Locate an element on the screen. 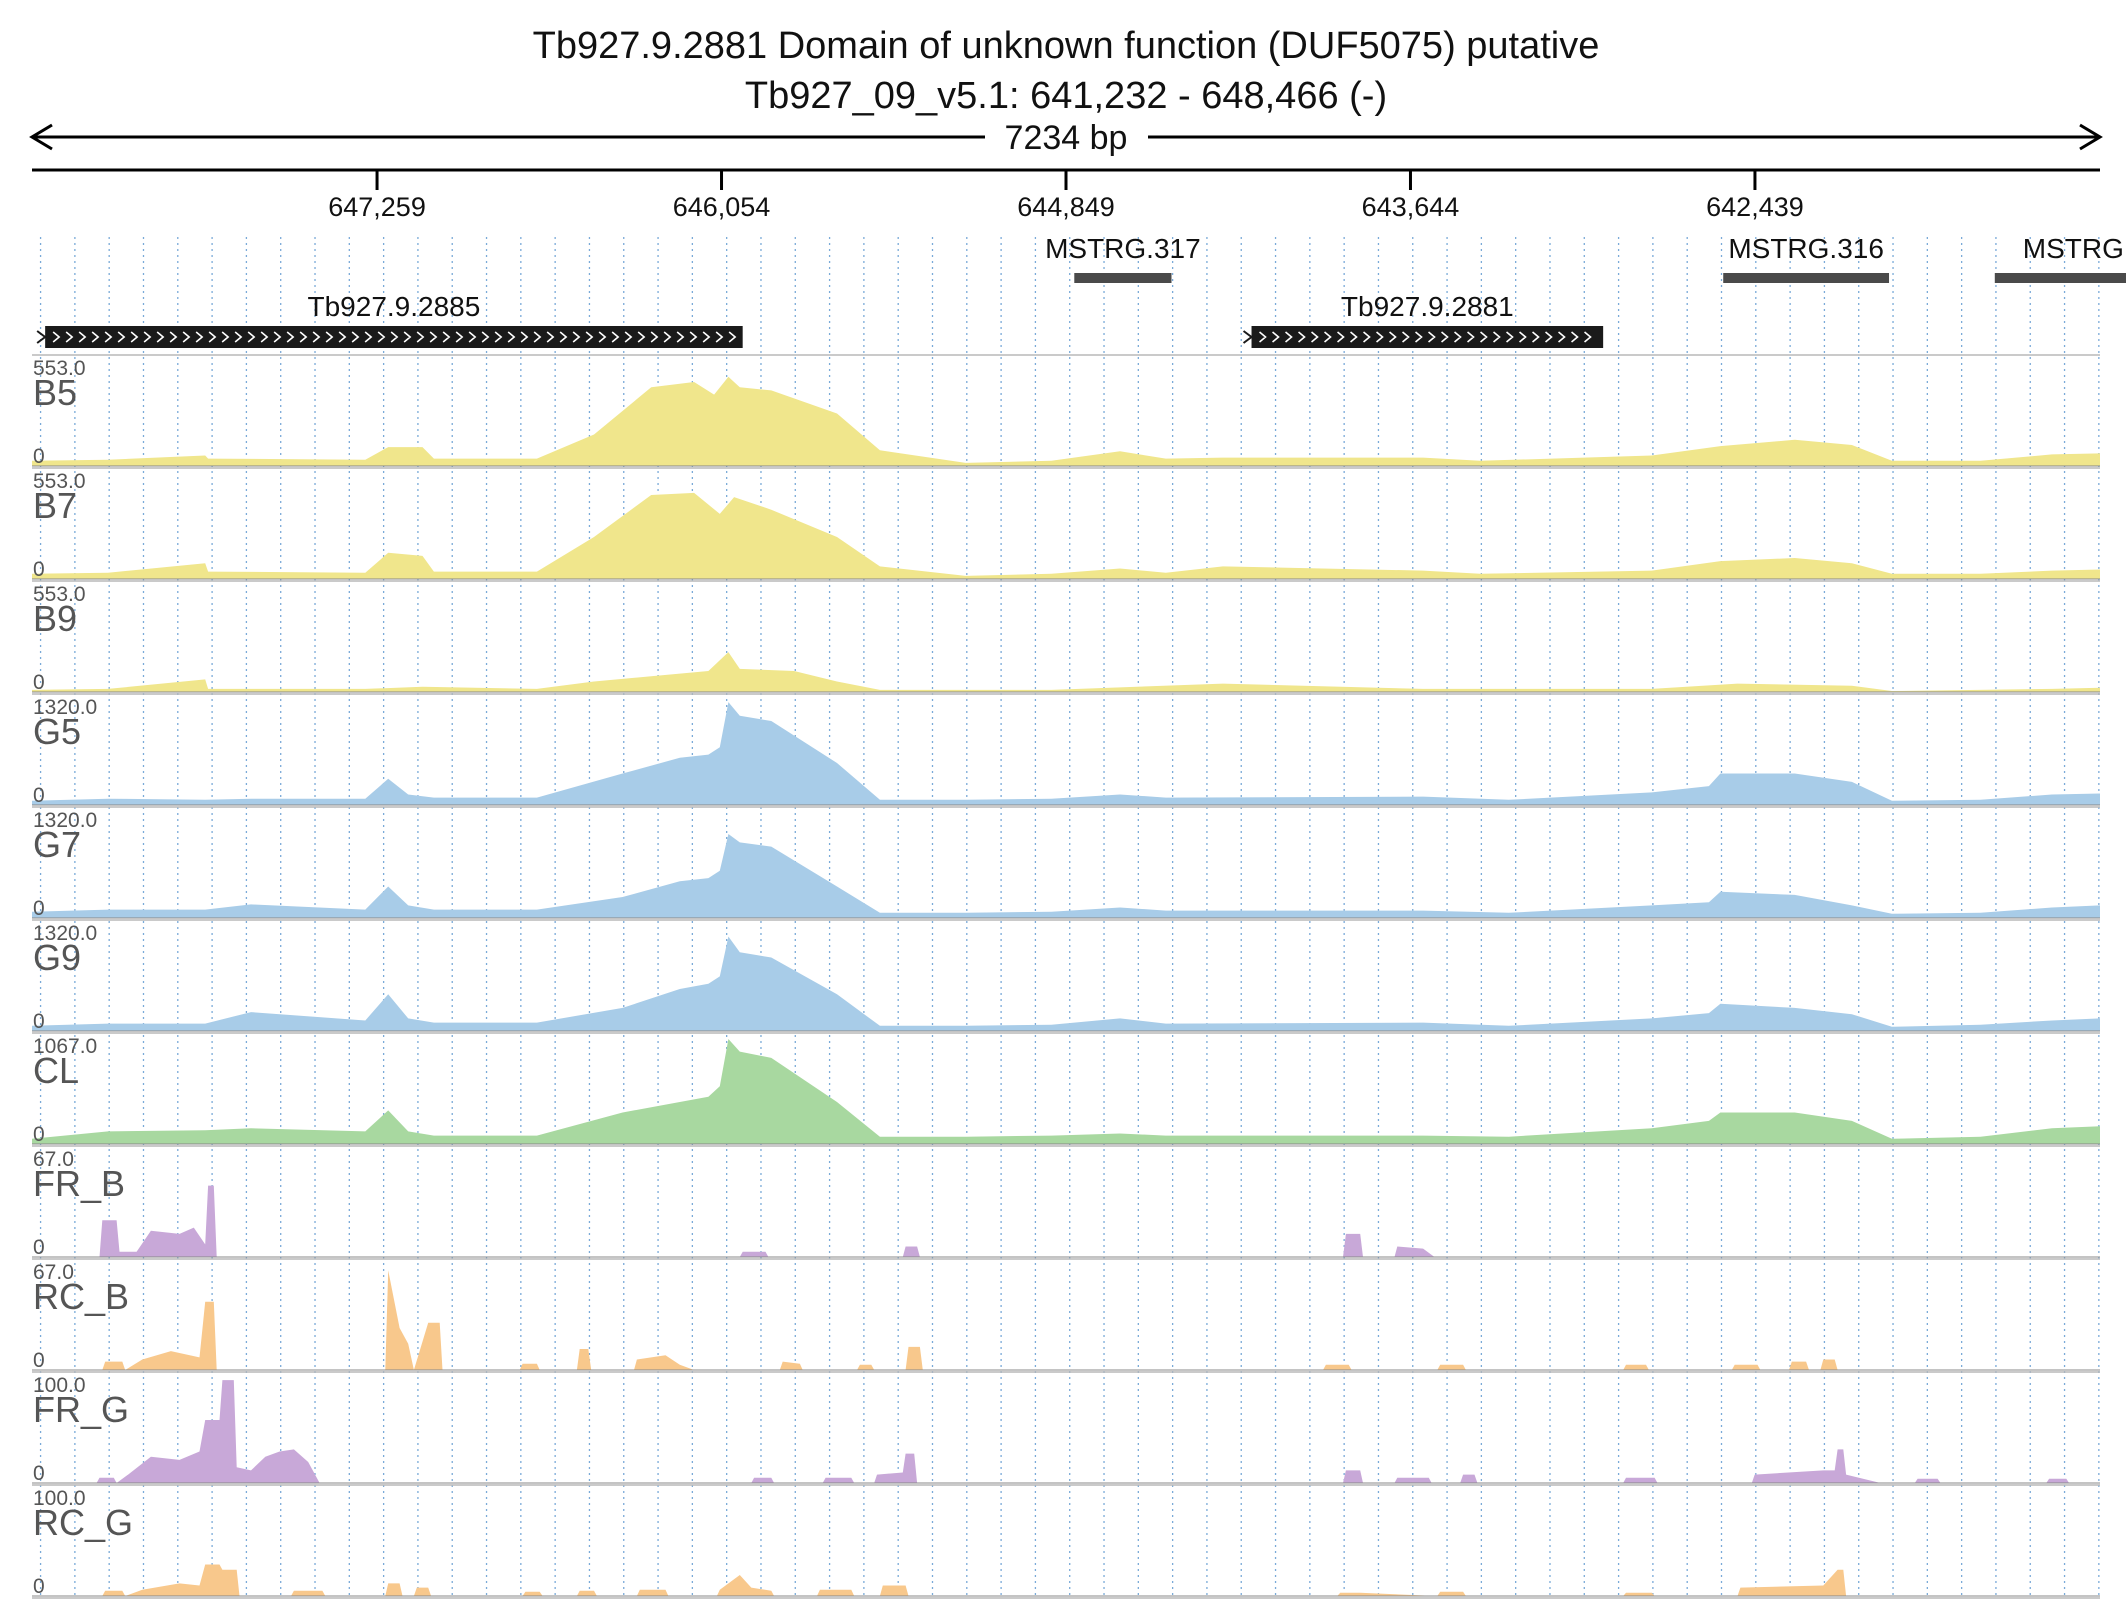  track-rc-b: 67.0RC_B 0 is located at coordinates (1066, 1315).